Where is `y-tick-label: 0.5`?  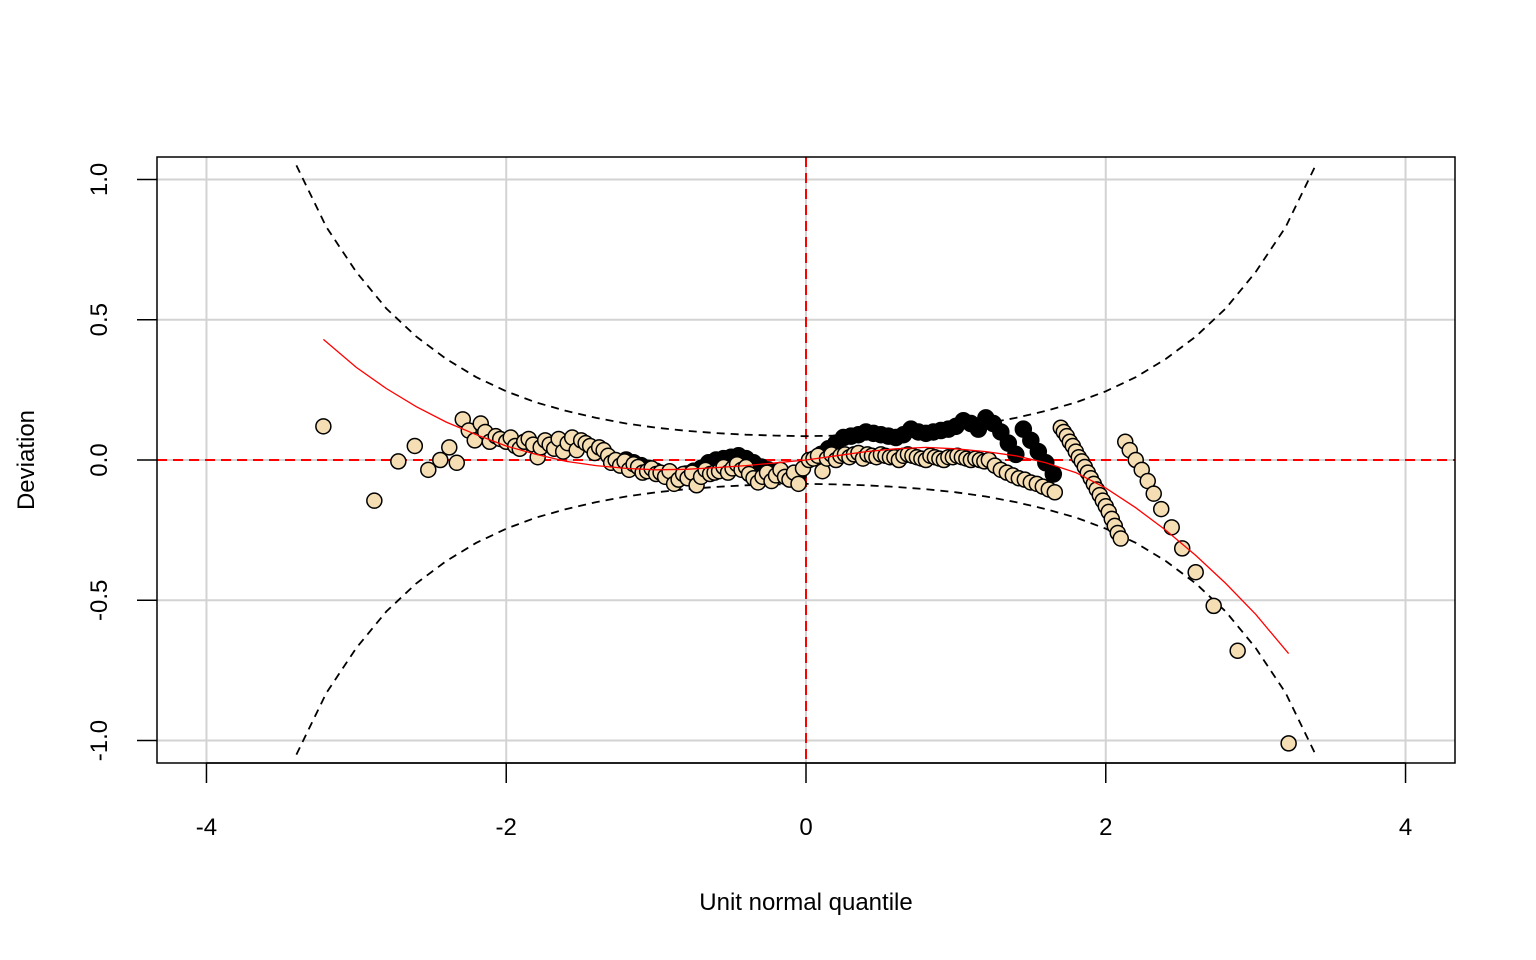 y-tick-label: 0.5 is located at coordinates (99, 319).